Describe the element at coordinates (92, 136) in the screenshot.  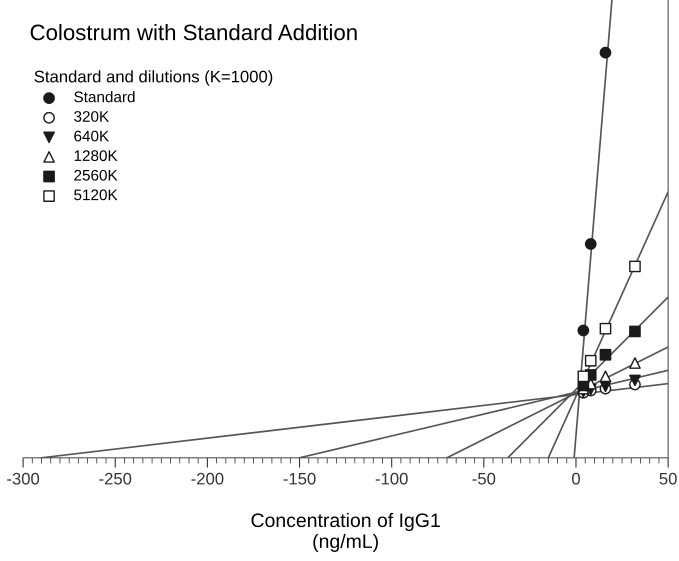
I see `legend-label: 640K` at that location.